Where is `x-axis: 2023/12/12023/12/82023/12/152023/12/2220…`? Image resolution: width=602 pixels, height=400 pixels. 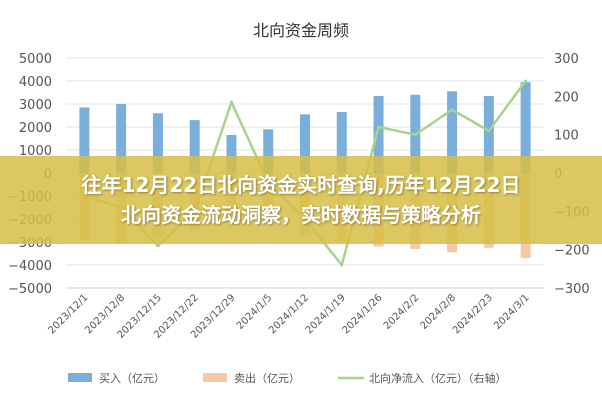
x-axis: 2023/12/12023/12/82023/12/152023/12/2220… is located at coordinates (295, 314).